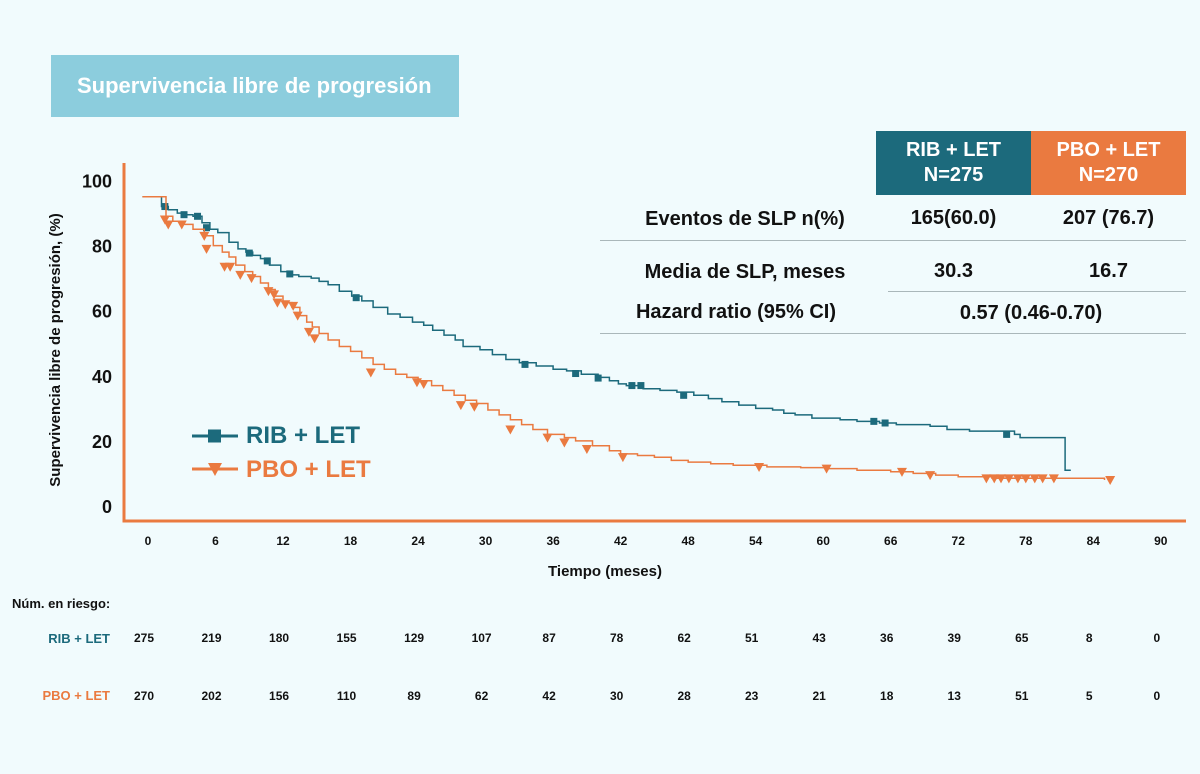  What do you see at coordinates (279, 696) in the screenshot?
I see `risk-value-pbo: 156` at bounding box center [279, 696].